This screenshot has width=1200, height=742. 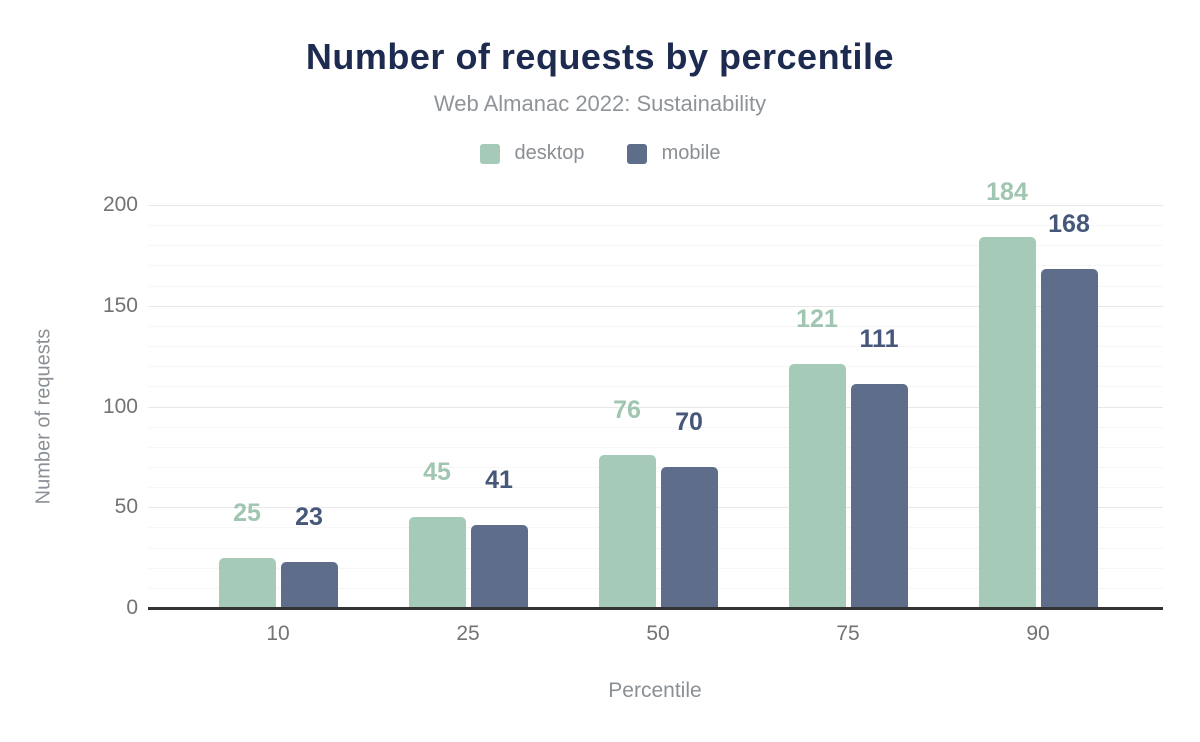 I want to click on bar-value-mobile-p90: 168, so click(x=1069, y=224).